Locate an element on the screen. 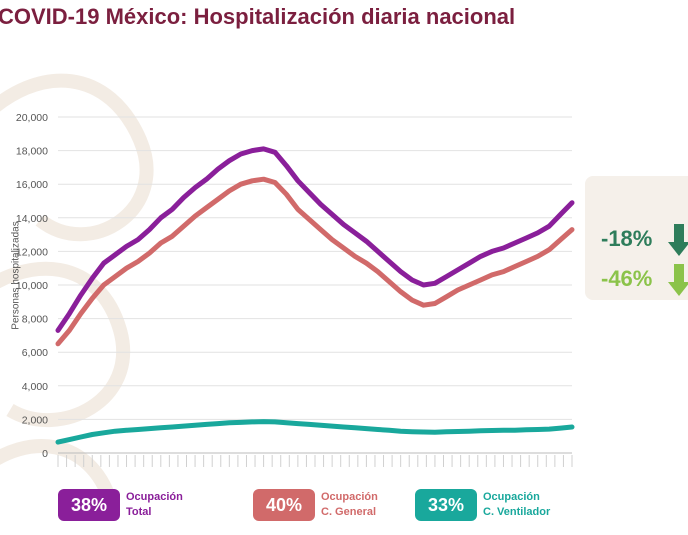  y-tick-label: 12,000 is located at coordinates (32, 252).